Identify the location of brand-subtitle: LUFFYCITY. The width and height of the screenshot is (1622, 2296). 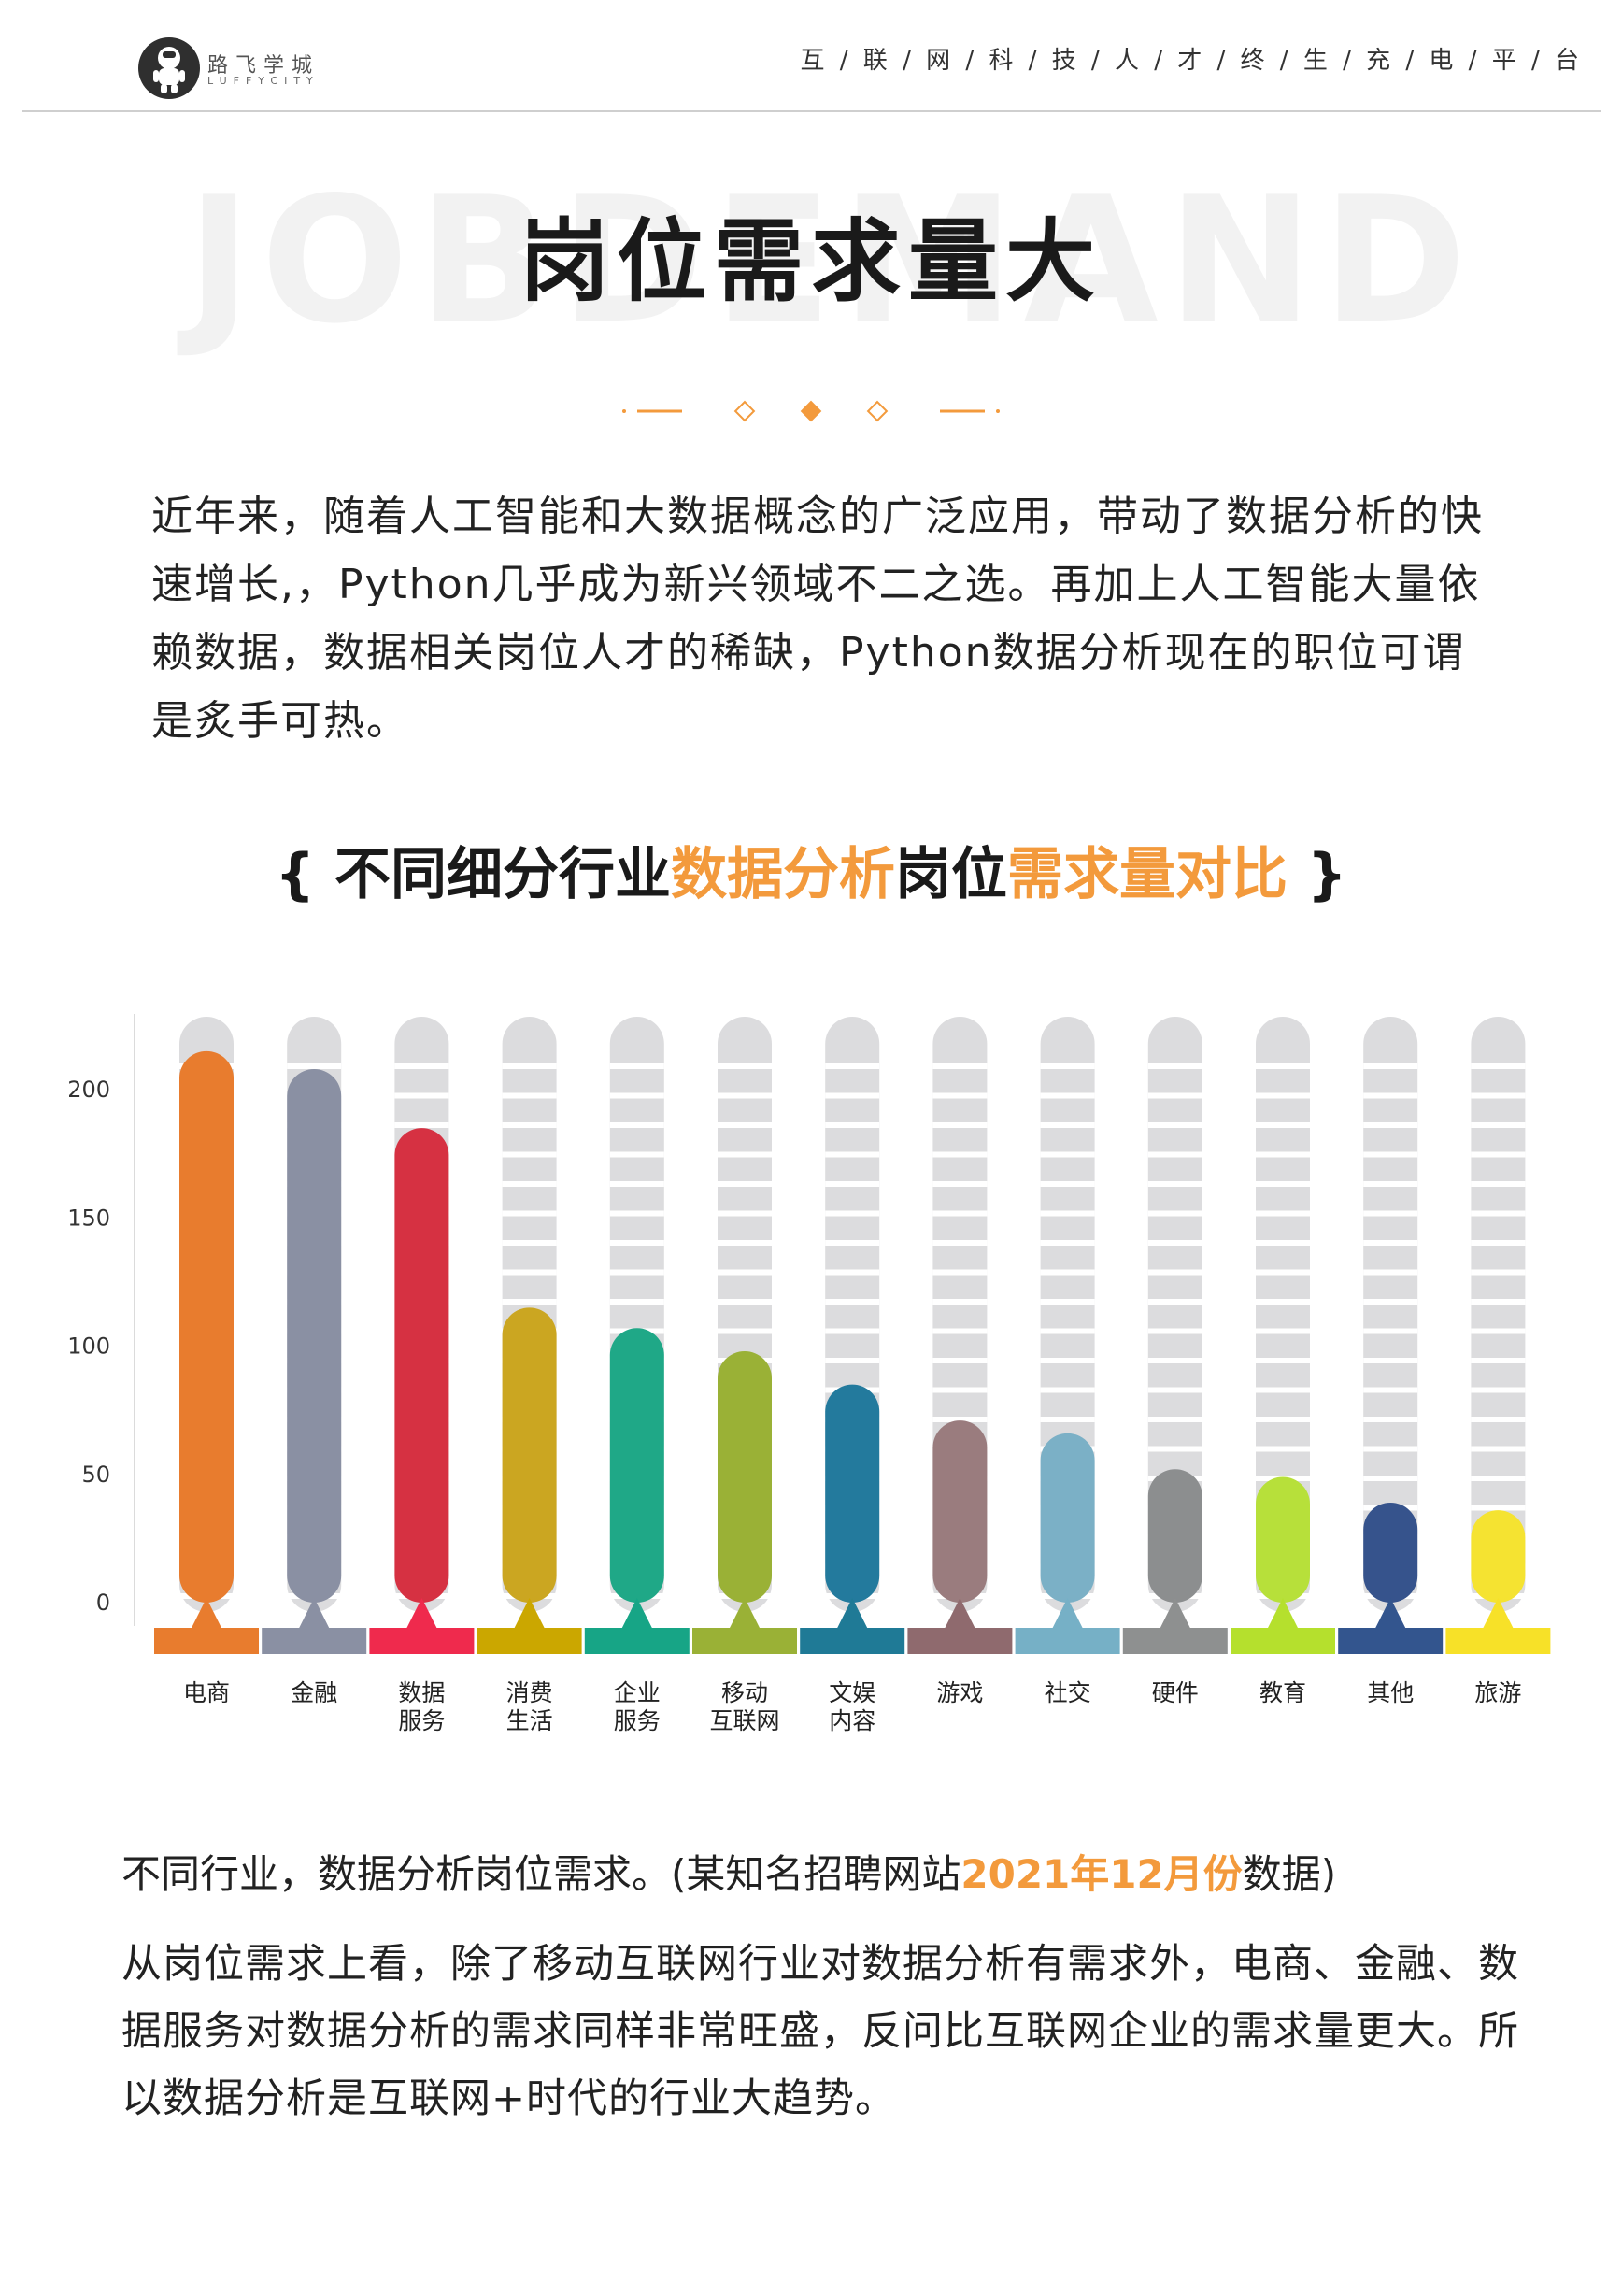
(264, 81).